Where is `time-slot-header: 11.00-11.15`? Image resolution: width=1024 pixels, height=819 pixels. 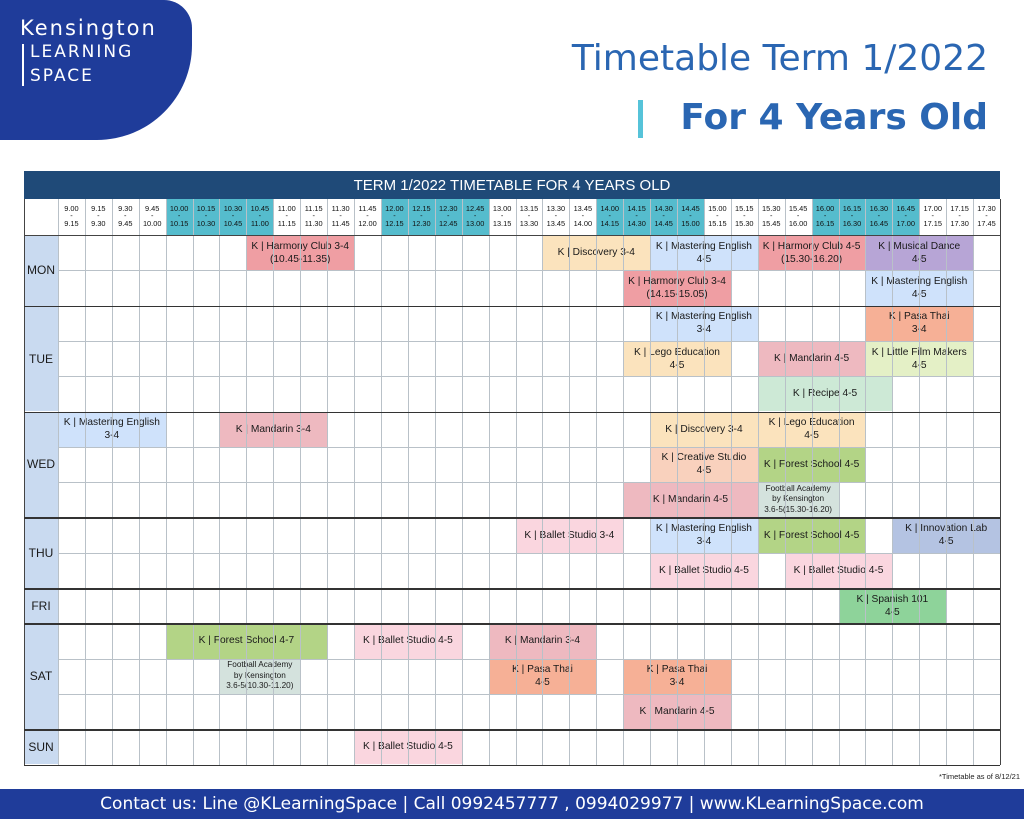 time-slot-header: 11.00-11.15 is located at coordinates (287, 217).